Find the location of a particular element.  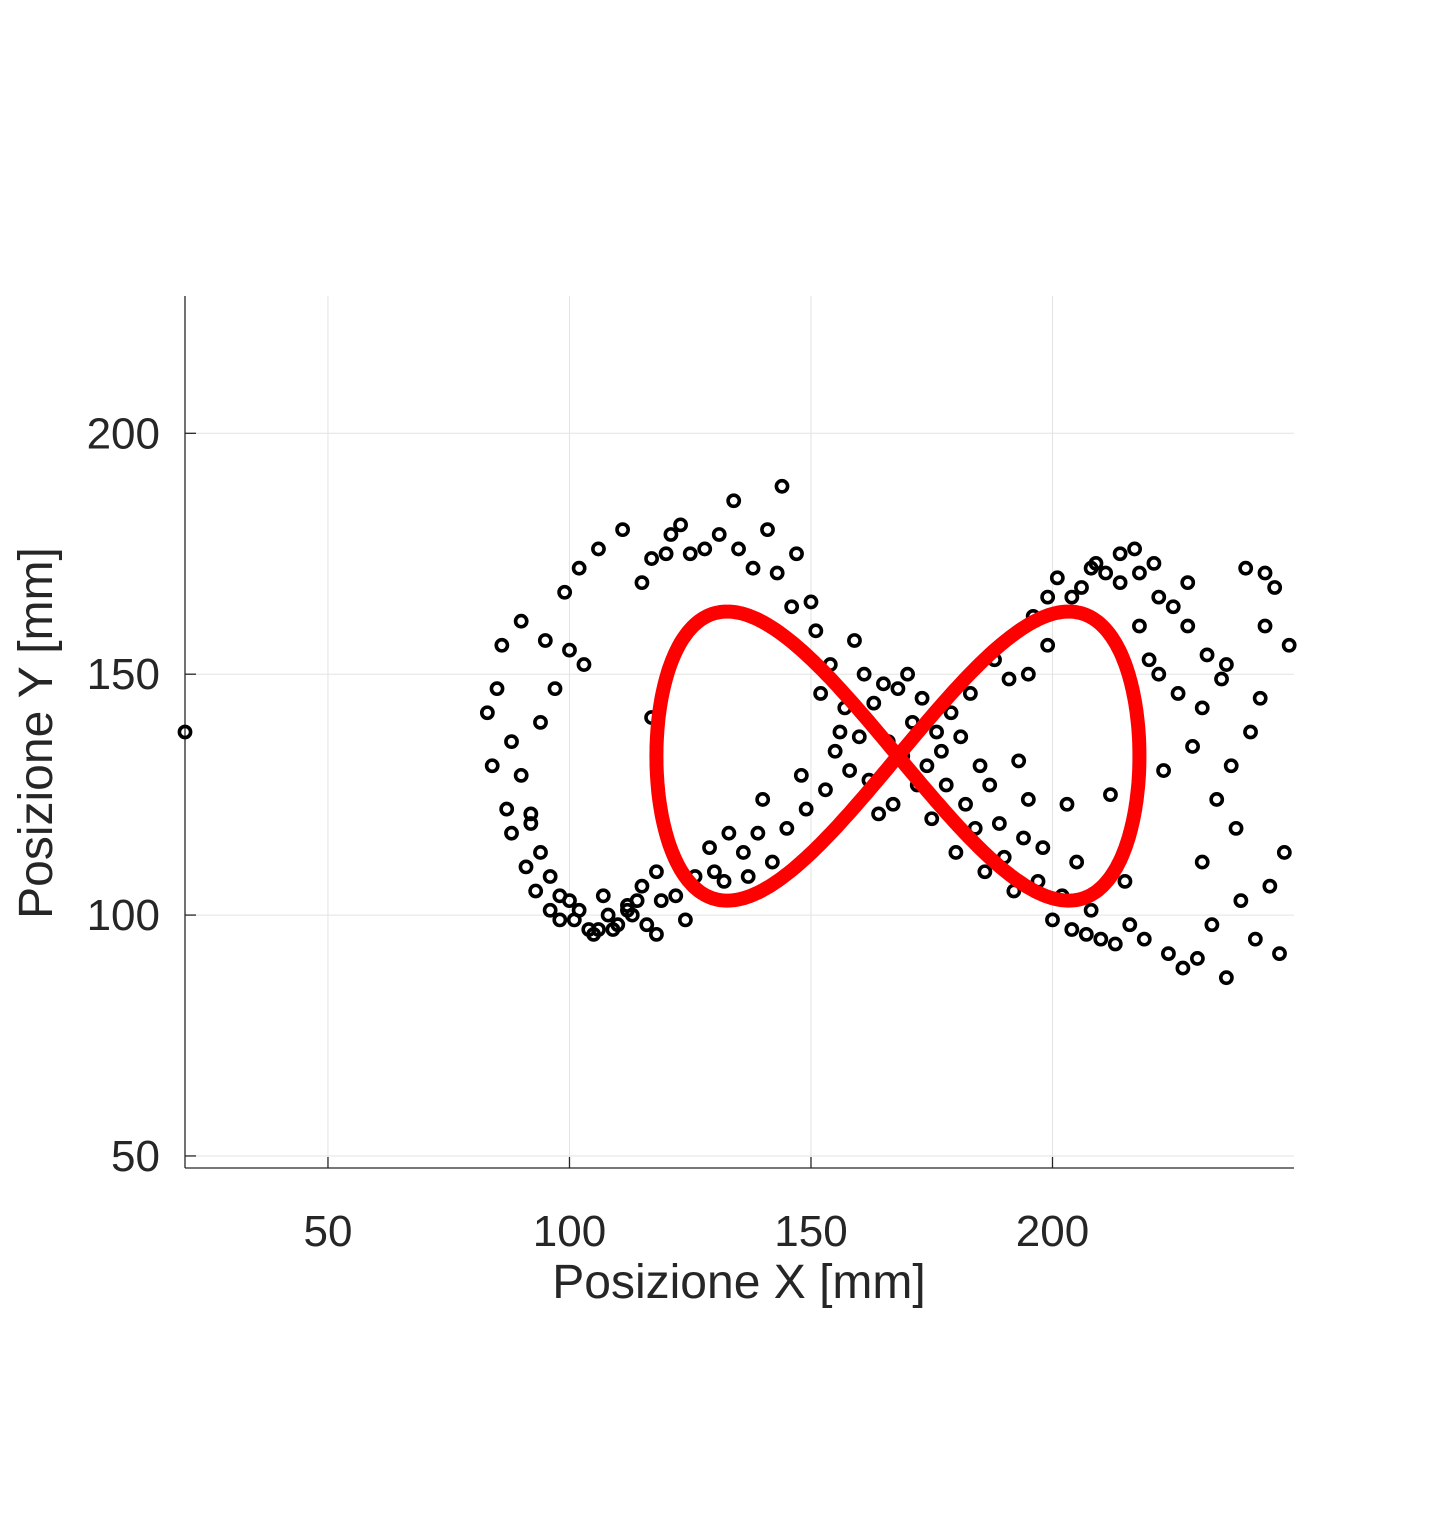

reference-trajectory-line is located at coordinates (898, 756).